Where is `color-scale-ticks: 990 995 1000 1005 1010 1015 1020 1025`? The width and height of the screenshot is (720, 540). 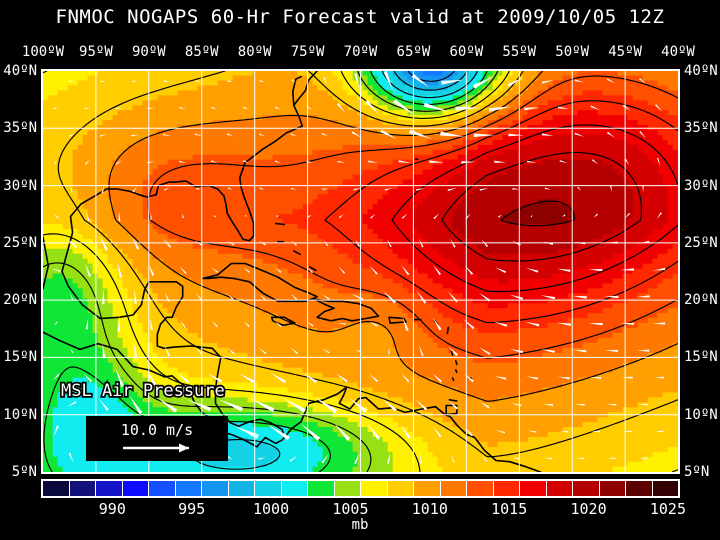
color-scale-ticks: 990 995 1000 1005 1010 1015 1020 1025 is located at coordinates (360, 509).